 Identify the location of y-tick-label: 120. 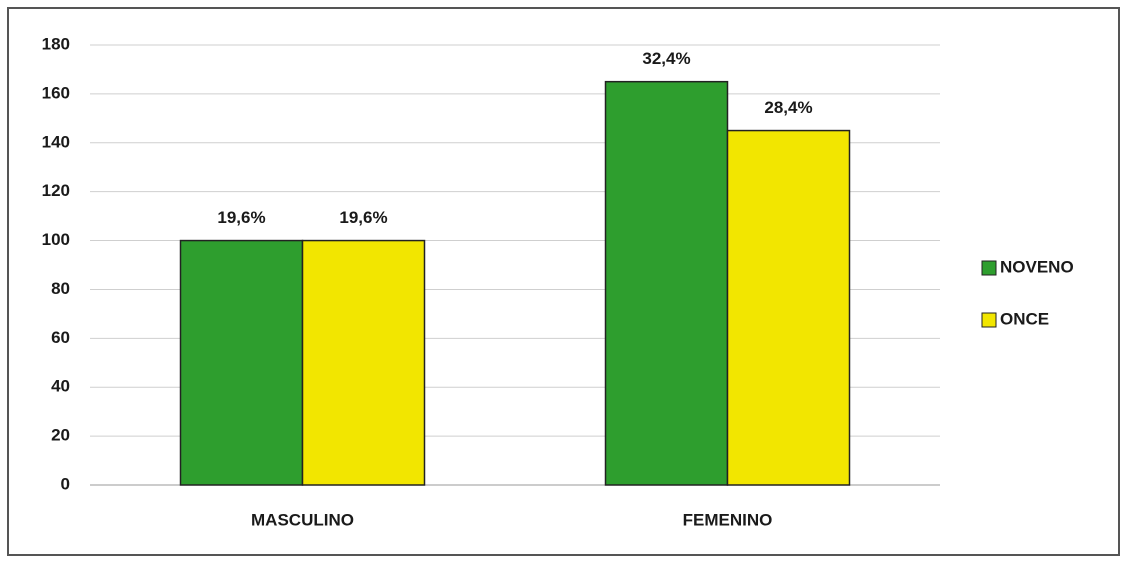
(56, 190).